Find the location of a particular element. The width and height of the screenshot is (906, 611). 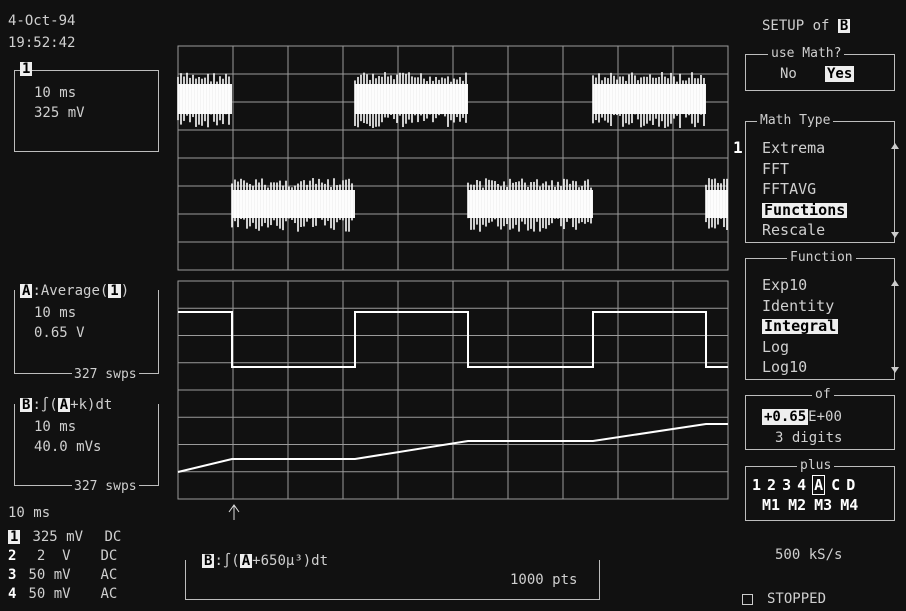

use-math-title: use Math? is located at coordinates (806, 53).